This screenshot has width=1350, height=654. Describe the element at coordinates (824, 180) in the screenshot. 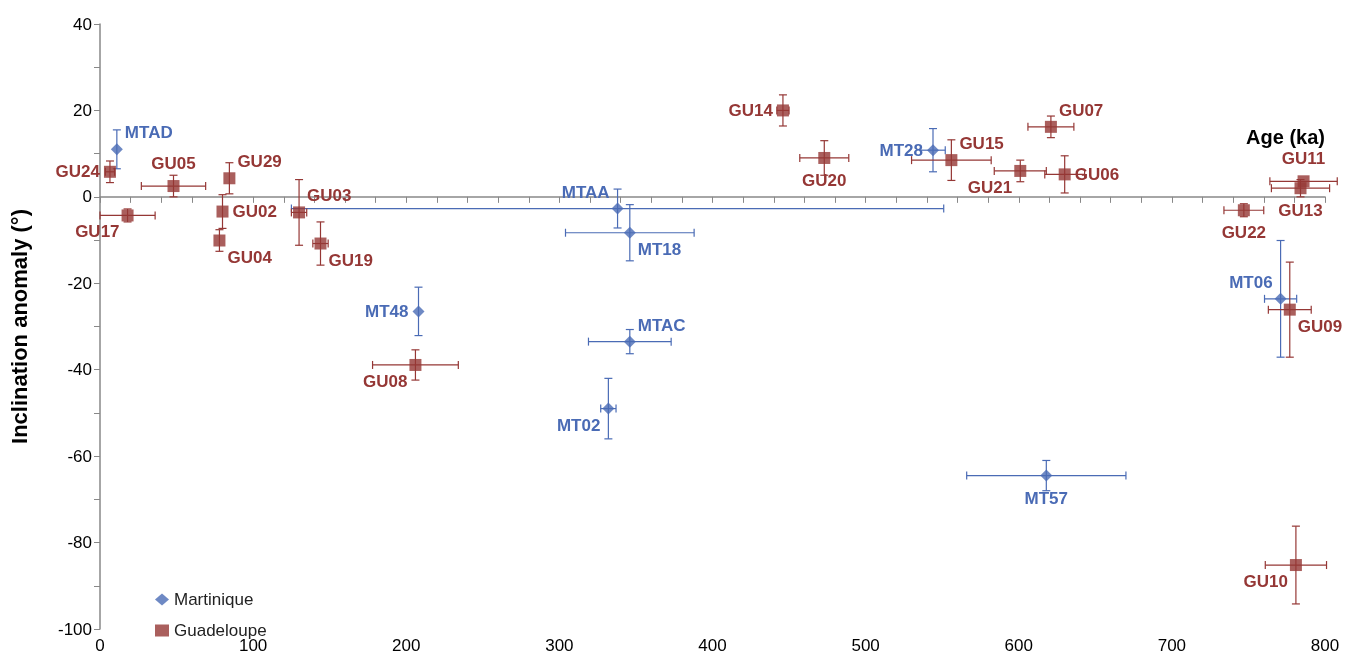

I see `annotation: GU20` at that location.